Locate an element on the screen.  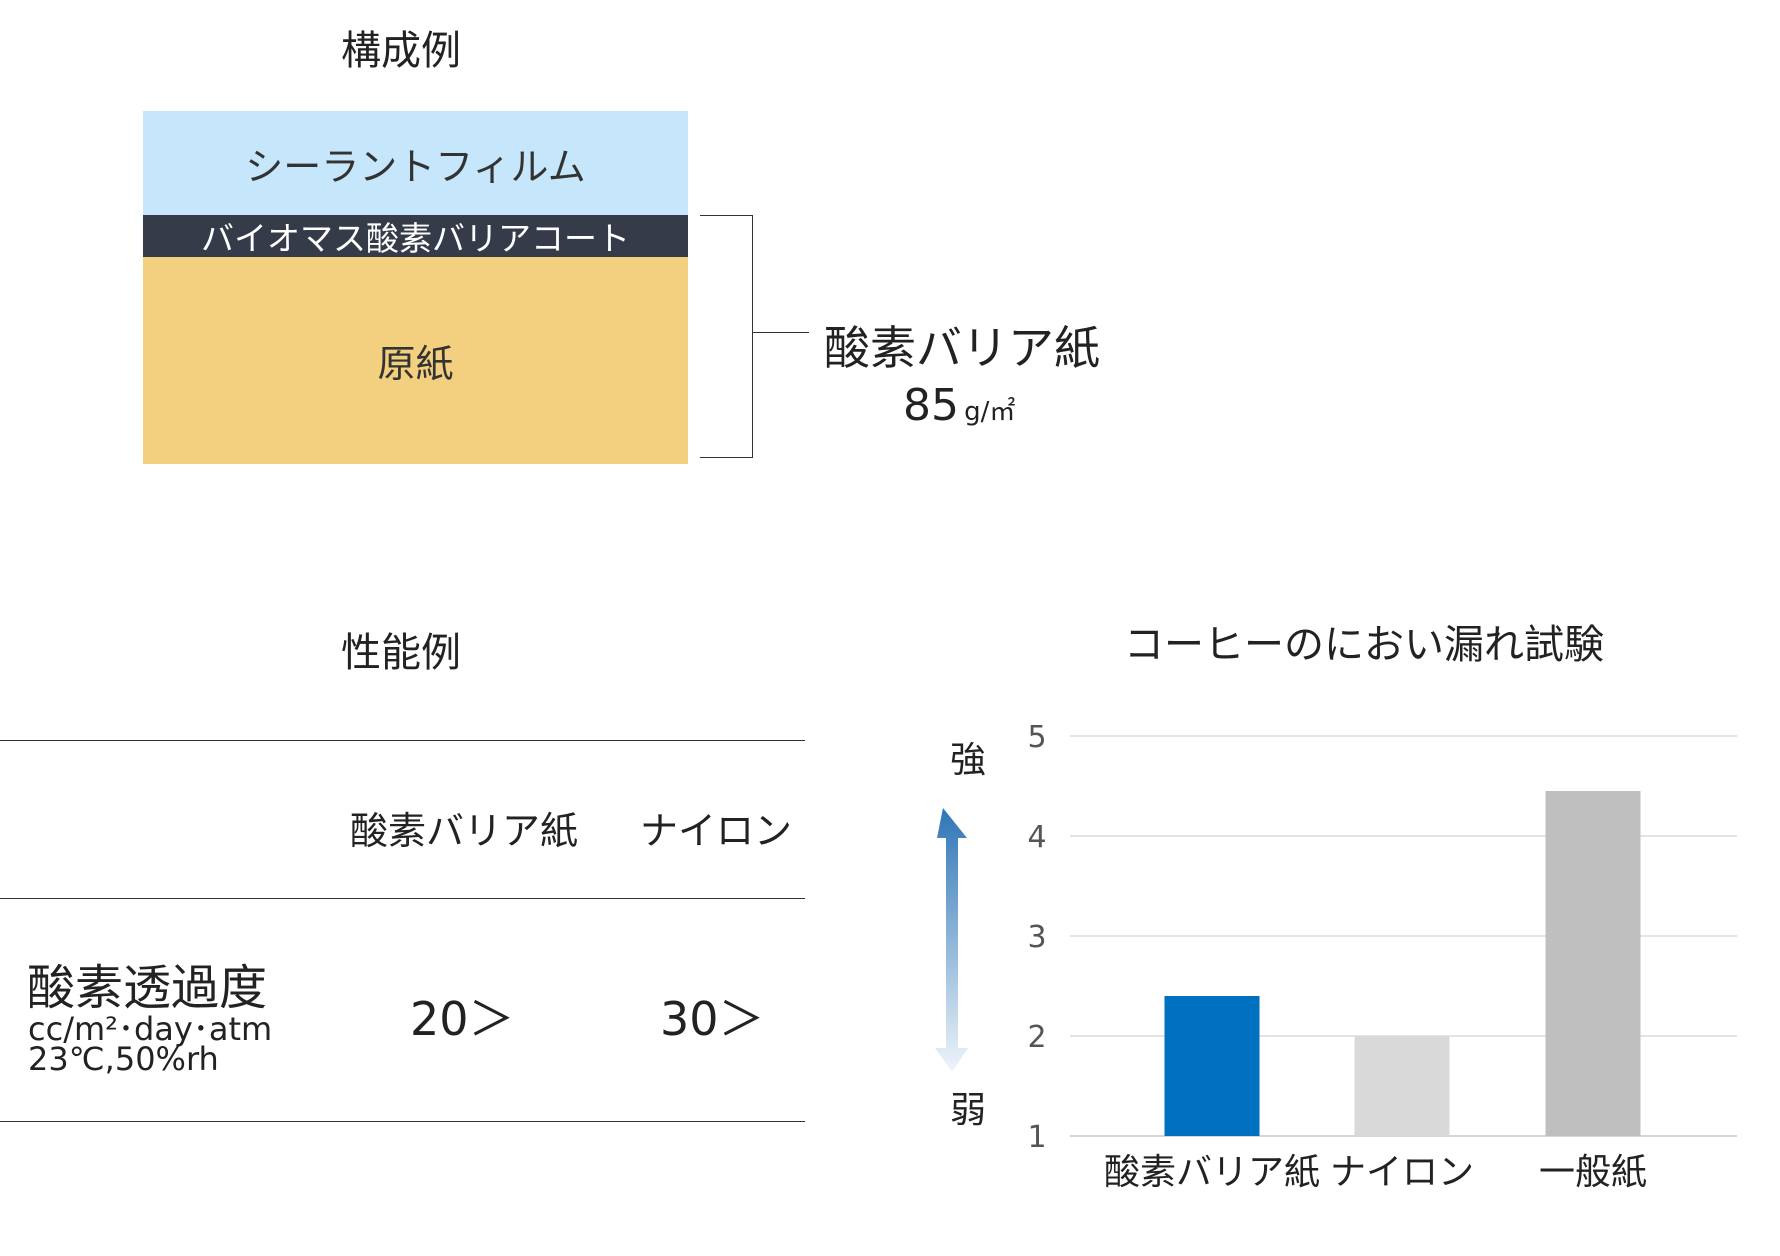
composition-bracket is located at coordinates (726, 336).